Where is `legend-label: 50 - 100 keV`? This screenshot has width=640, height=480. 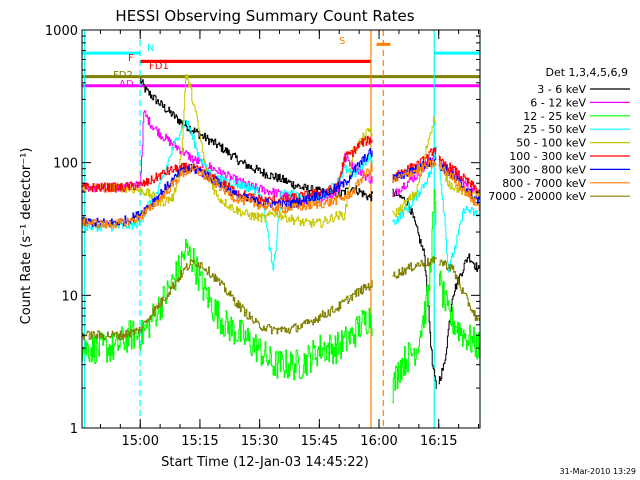 legend-label: 50 - 100 keV is located at coordinates (551, 143).